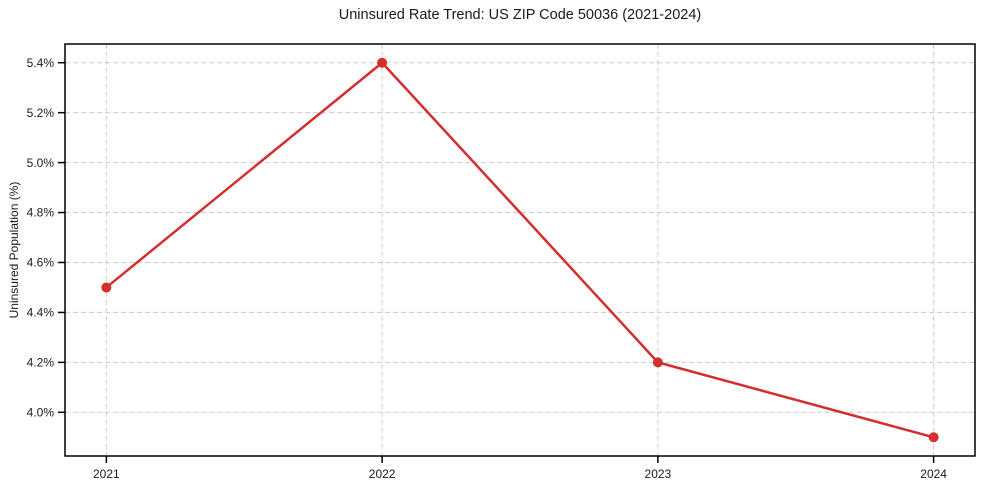  What do you see at coordinates (41, 263) in the screenshot?
I see `y-tick-label: 4.6%` at bounding box center [41, 263].